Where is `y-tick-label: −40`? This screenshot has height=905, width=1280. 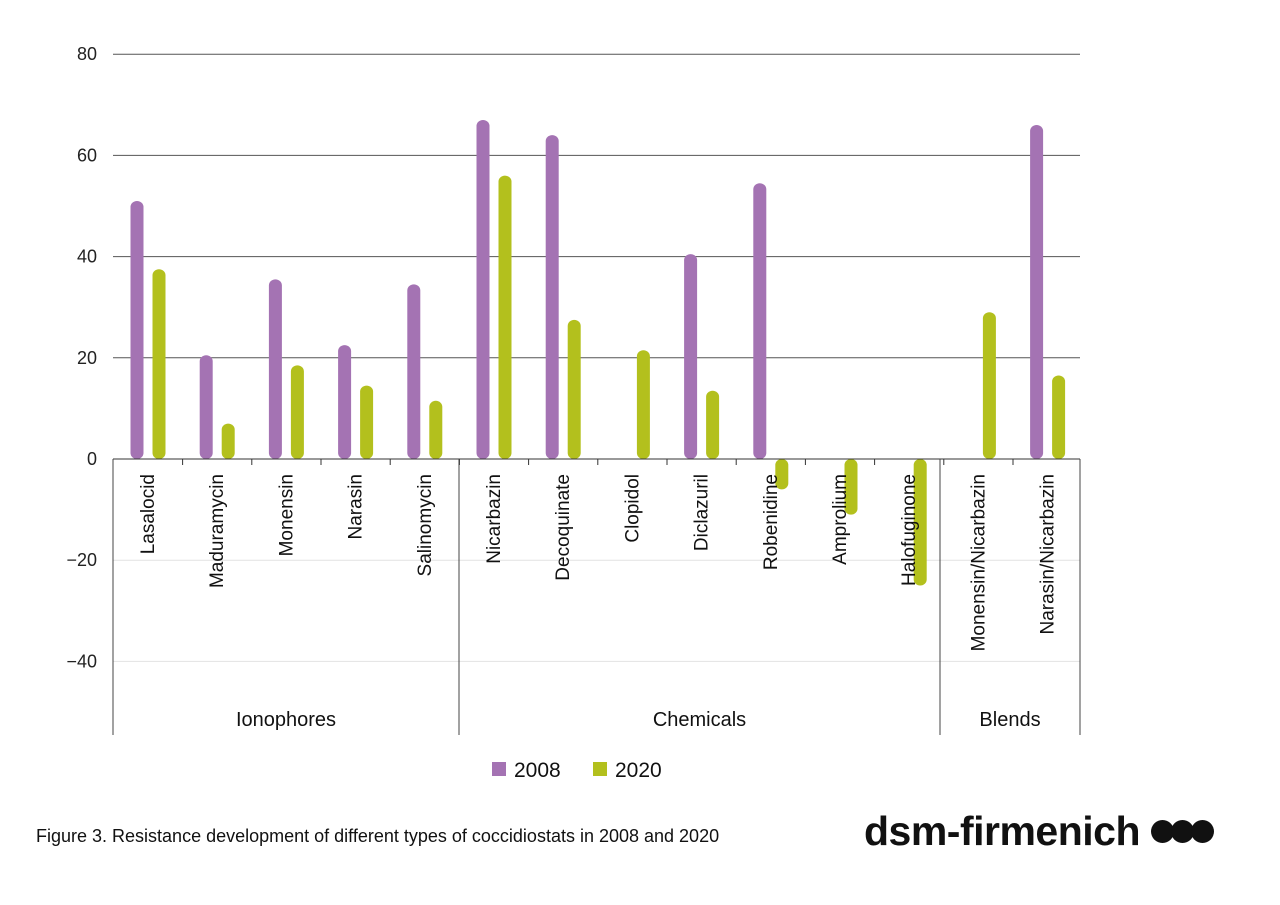
y-tick-label: −40 is located at coordinates (81, 661).